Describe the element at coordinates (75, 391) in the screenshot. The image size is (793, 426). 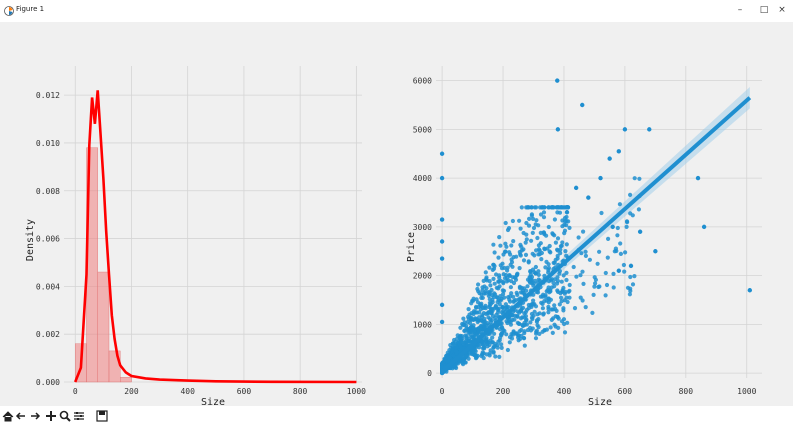
I see `x-tick-label: 0` at that location.